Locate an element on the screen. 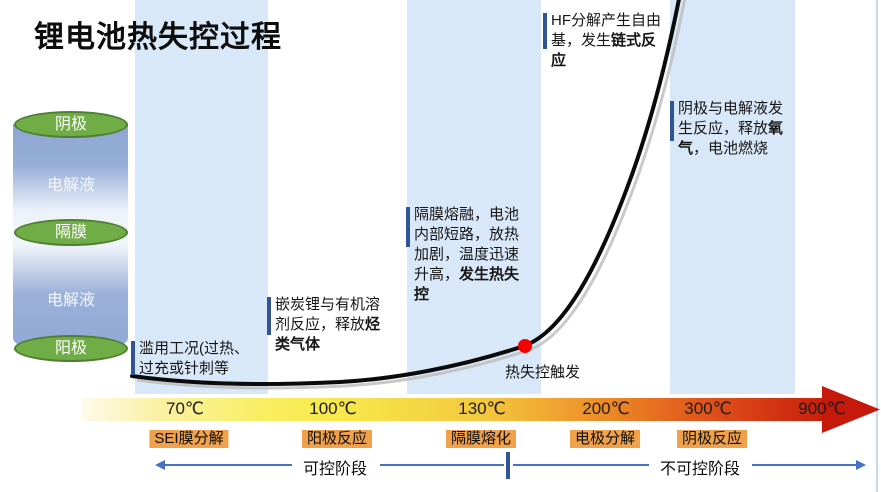 This screenshot has width=881, height=492. annotation-lithium-carbon-reaction: 嵌炭锂与有机溶剂反应，释放烃类气体 is located at coordinates (328, 324).